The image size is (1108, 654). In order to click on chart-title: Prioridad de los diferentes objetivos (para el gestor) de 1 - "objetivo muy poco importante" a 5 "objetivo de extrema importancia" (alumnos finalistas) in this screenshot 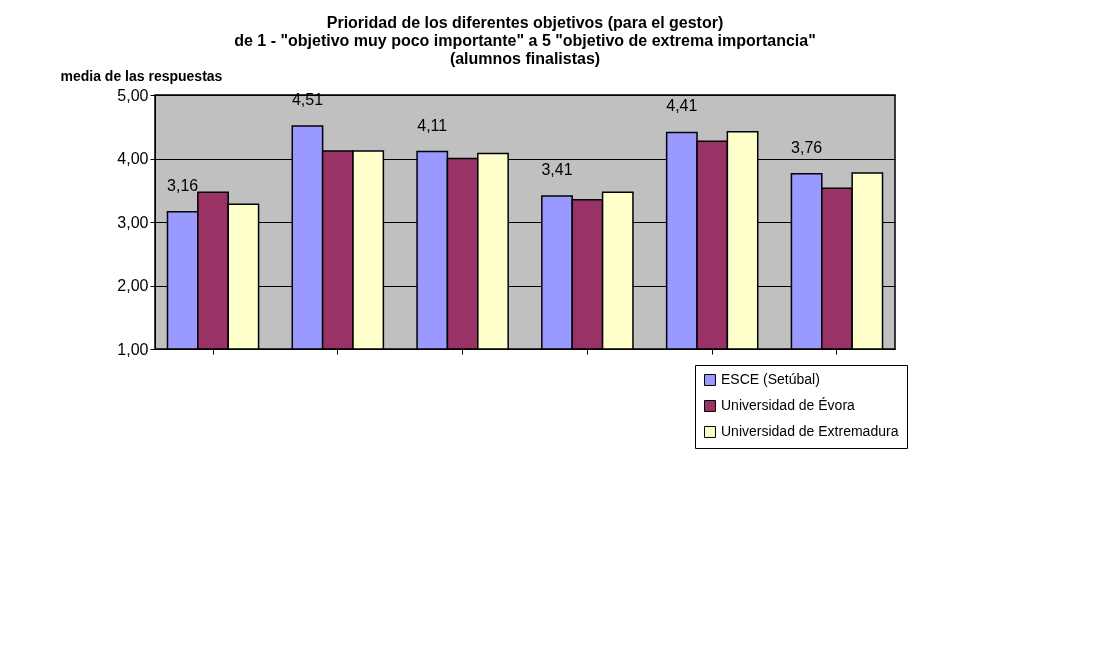, I will do `click(525, 40)`.